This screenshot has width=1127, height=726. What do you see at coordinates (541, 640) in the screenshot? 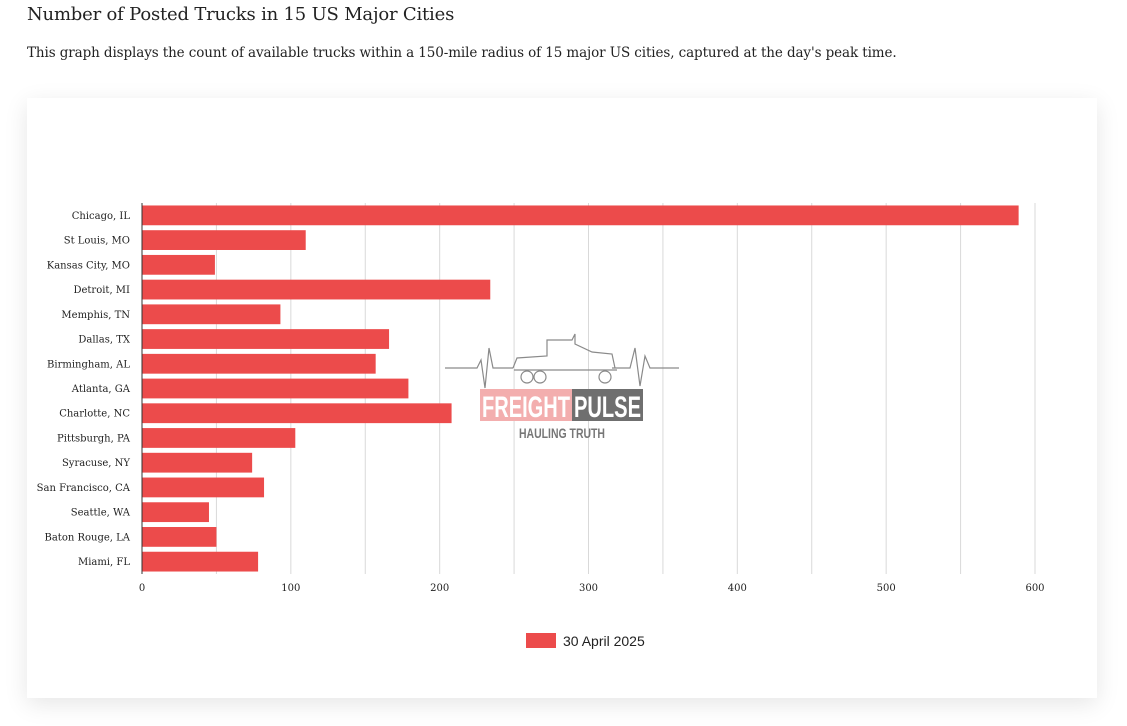
I see `legend-swatch` at bounding box center [541, 640].